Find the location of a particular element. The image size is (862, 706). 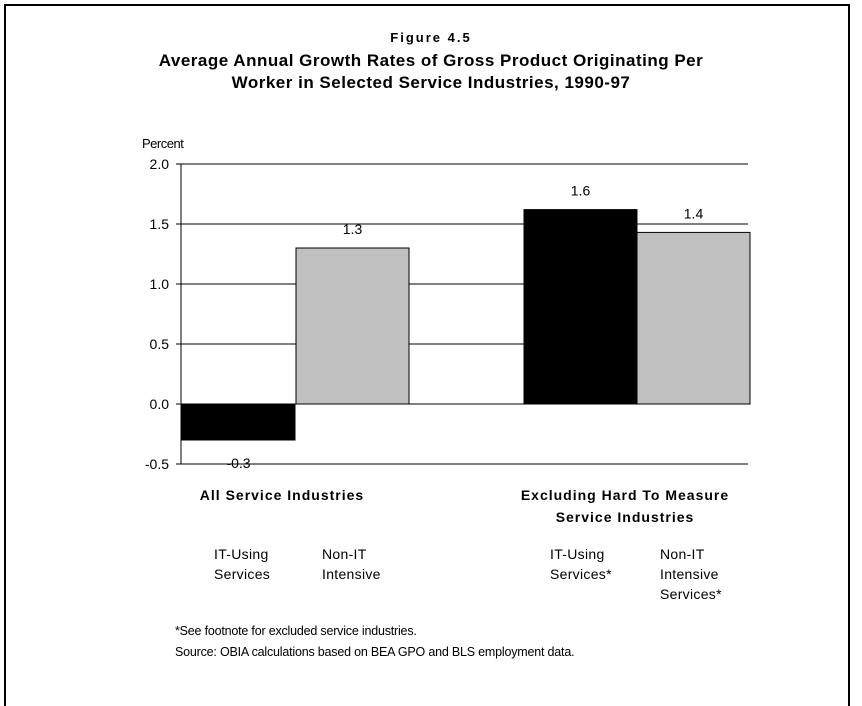

data-label: 1.4 is located at coordinates (694, 213).